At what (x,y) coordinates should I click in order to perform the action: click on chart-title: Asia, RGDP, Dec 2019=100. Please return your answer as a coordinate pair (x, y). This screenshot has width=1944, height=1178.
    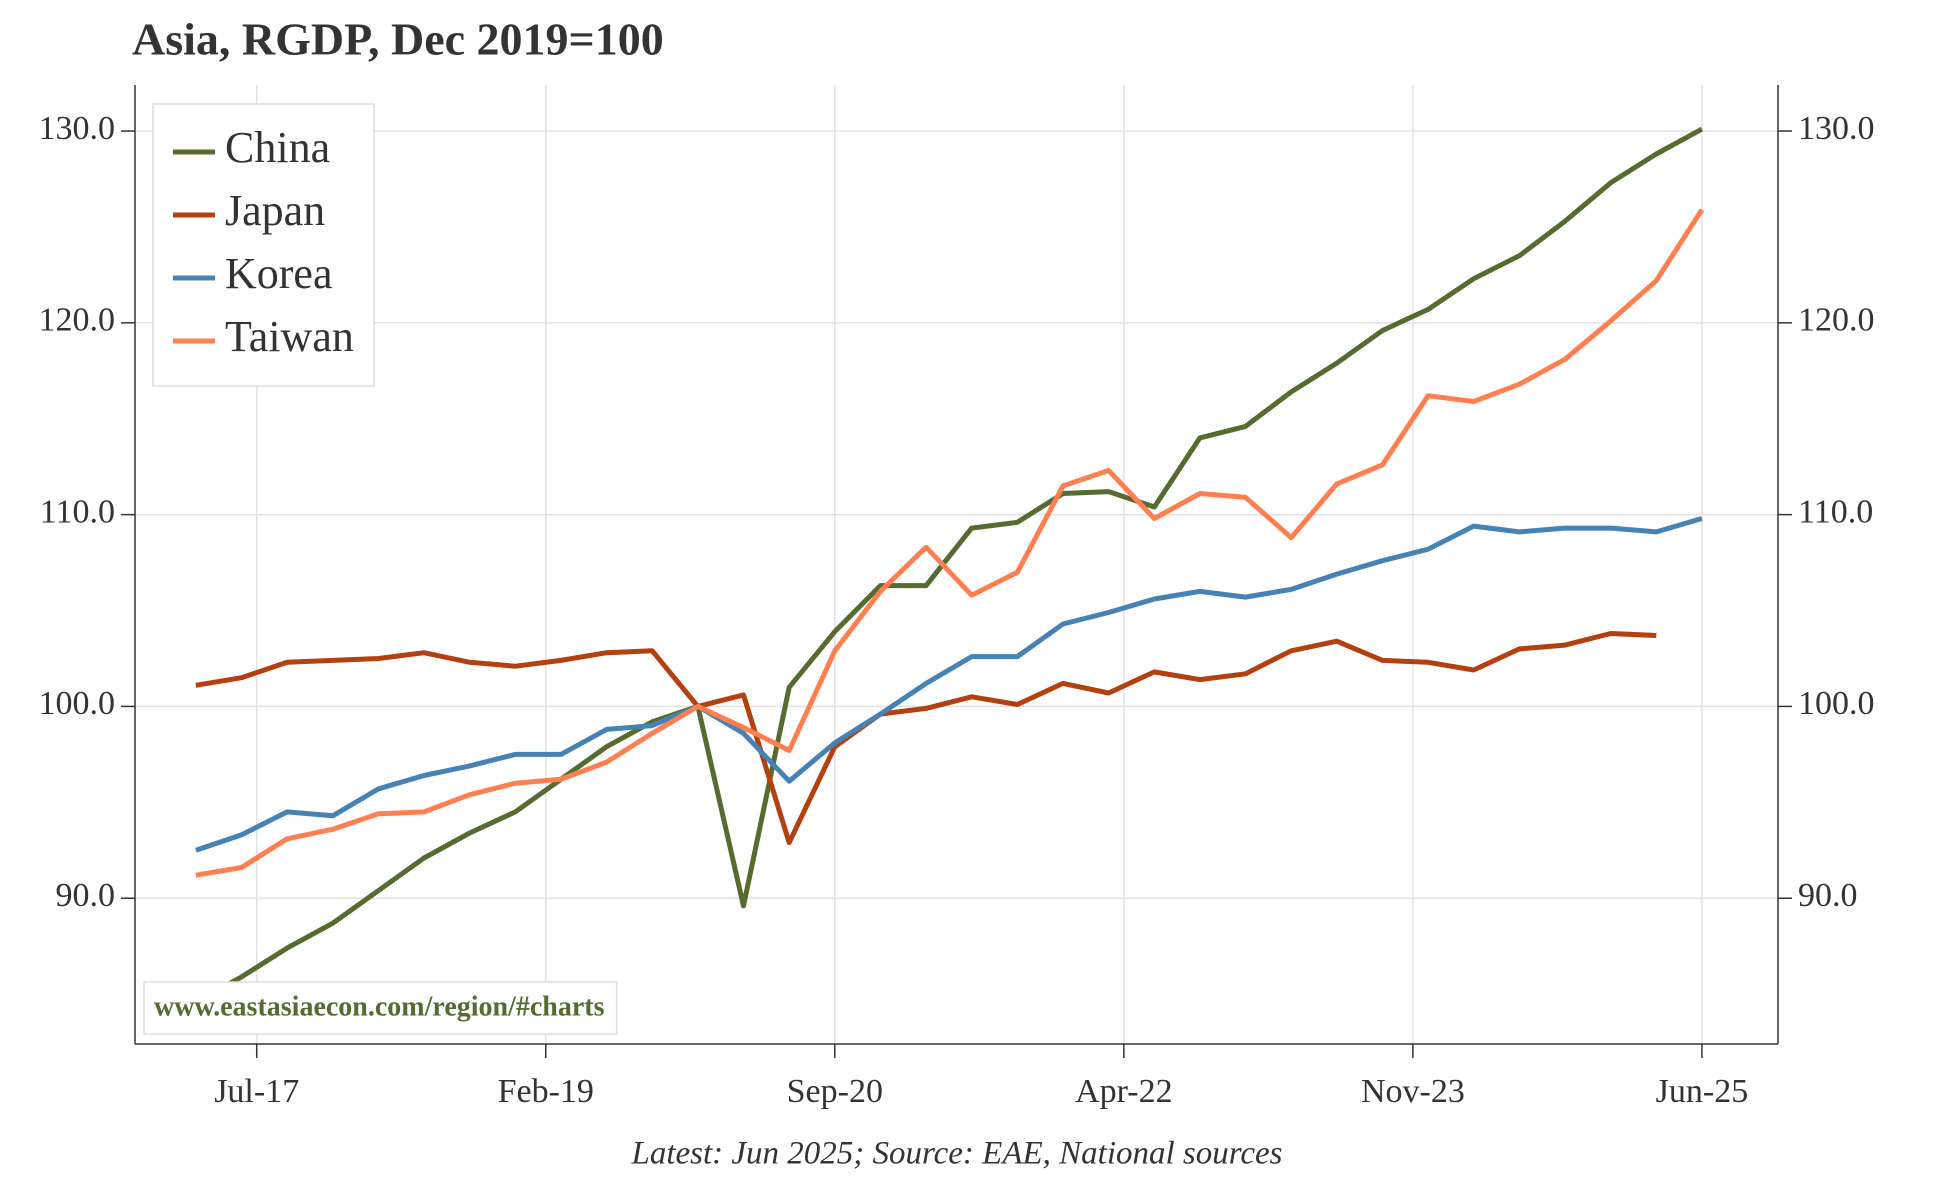
    Looking at the image, I should click on (398, 39).